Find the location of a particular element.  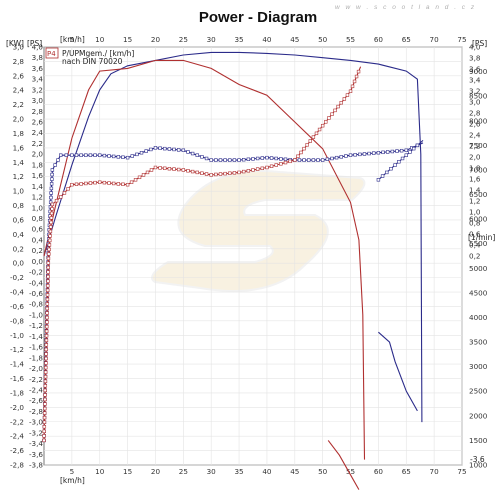

x-tick-label-bottom: 10 is located at coordinates (100, 471).